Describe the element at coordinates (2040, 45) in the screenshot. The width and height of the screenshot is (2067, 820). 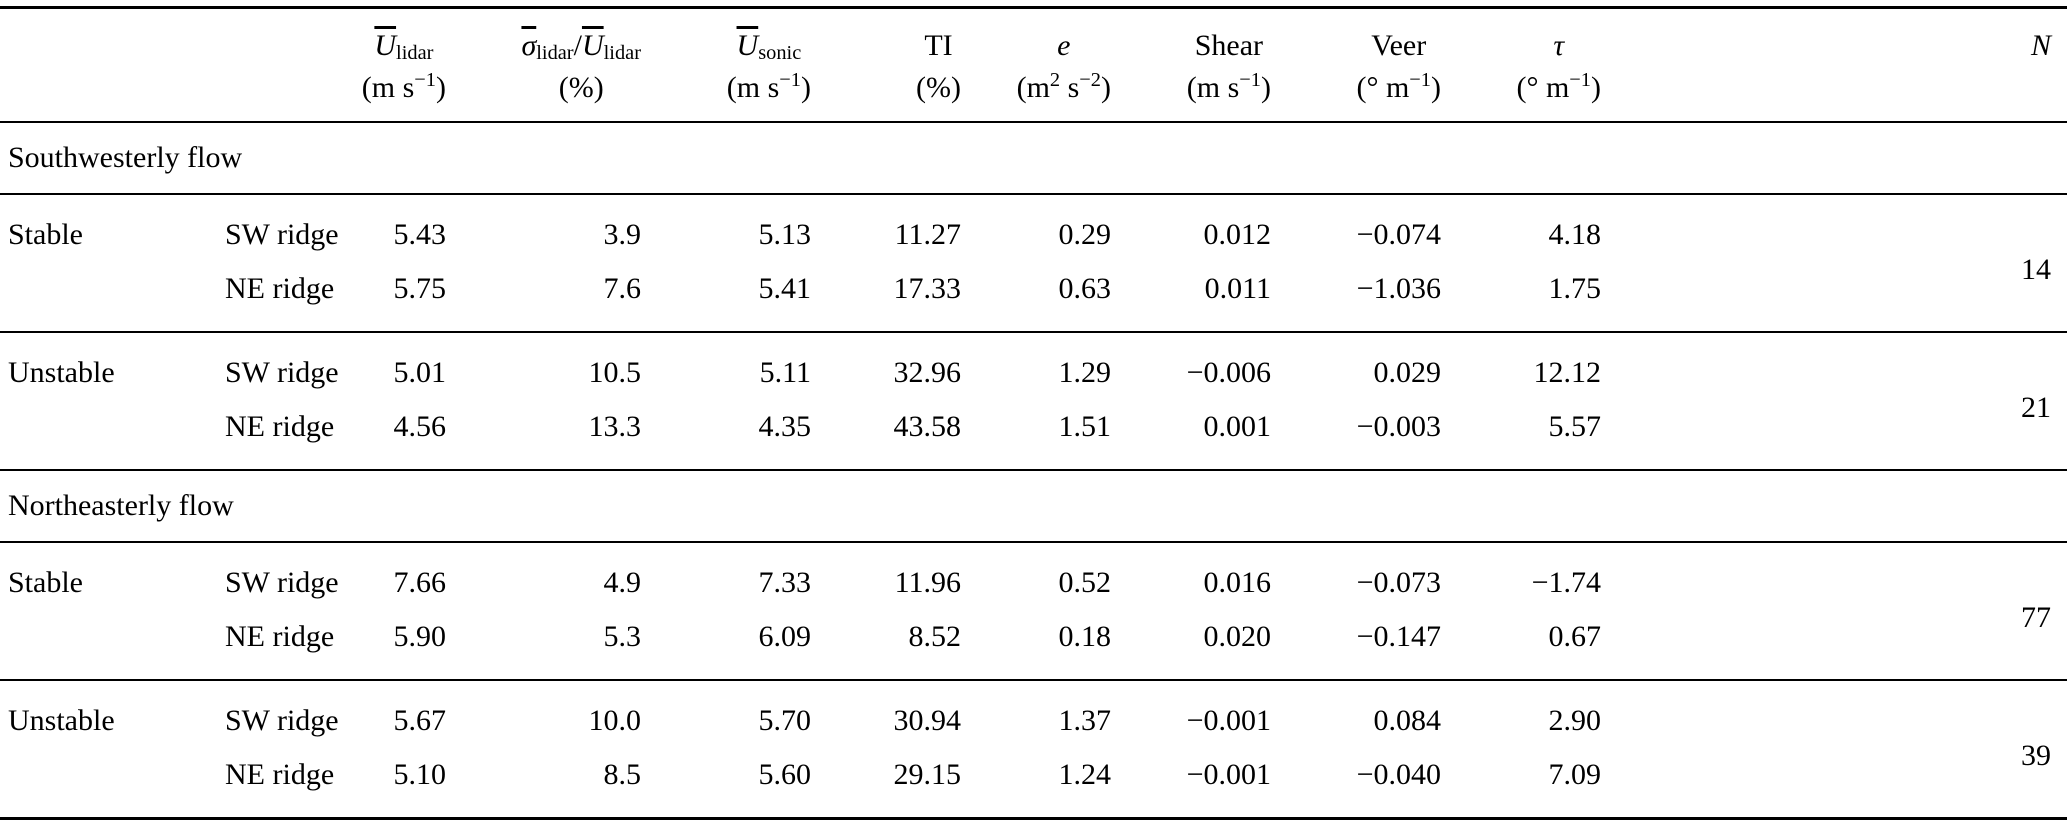
I see `symbol-label: N` at that location.